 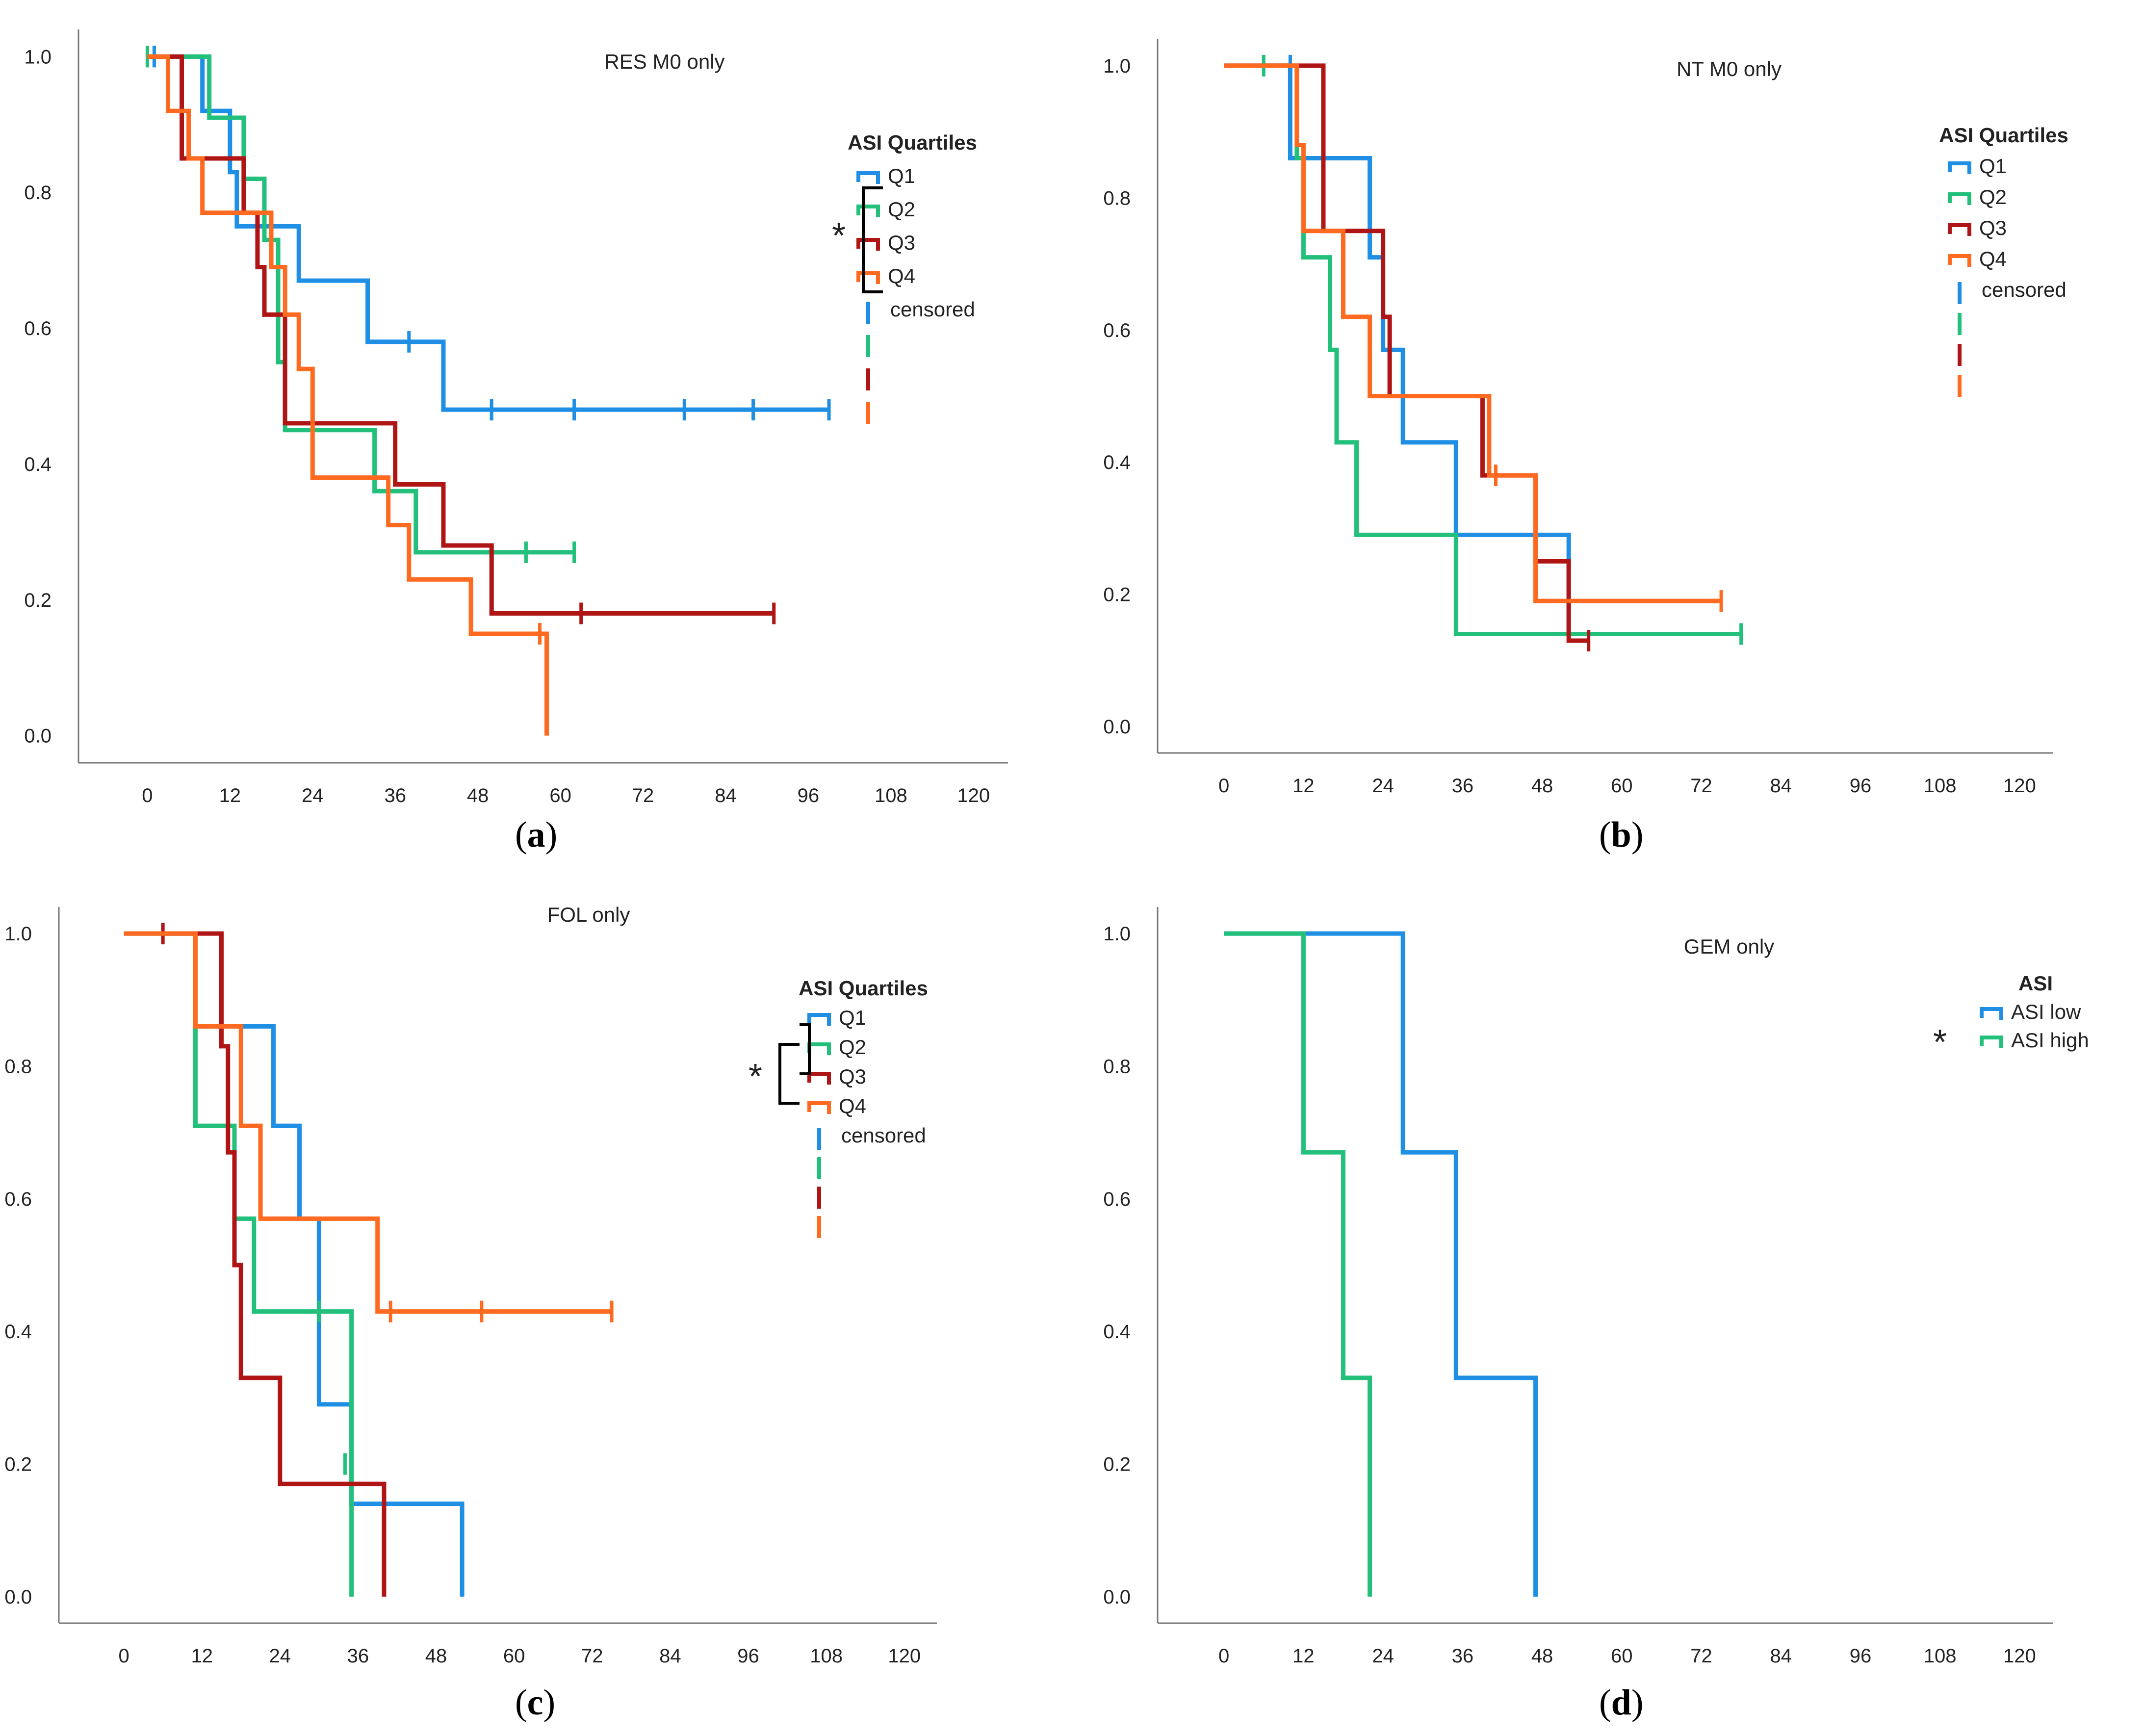 What do you see at coordinates (589, 914) in the screenshot?
I see `chart-title: FOL only` at bounding box center [589, 914].